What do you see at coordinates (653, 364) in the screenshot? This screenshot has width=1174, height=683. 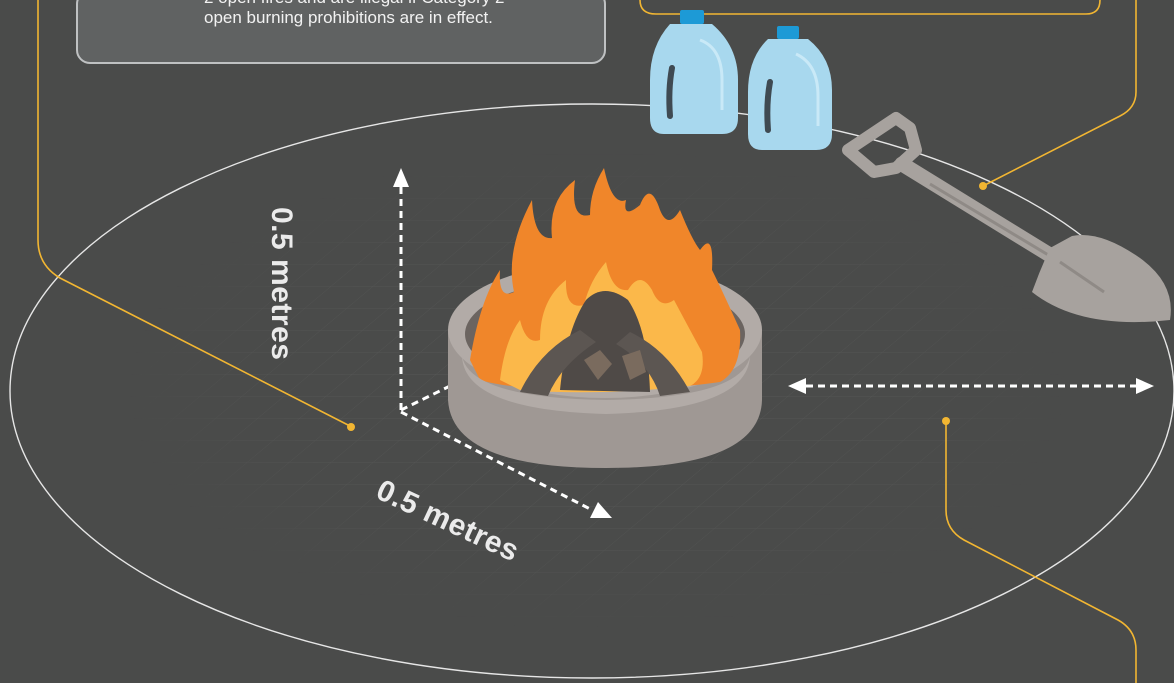 I see `log-right` at bounding box center [653, 364].